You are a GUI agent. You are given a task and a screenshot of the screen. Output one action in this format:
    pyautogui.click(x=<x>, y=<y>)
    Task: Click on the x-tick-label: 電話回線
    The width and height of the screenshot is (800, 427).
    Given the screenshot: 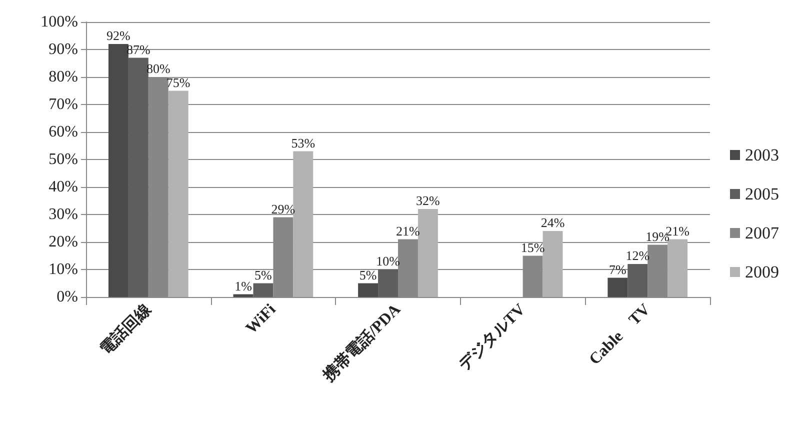 What is the action you would take?
    pyautogui.click(x=126, y=329)
    